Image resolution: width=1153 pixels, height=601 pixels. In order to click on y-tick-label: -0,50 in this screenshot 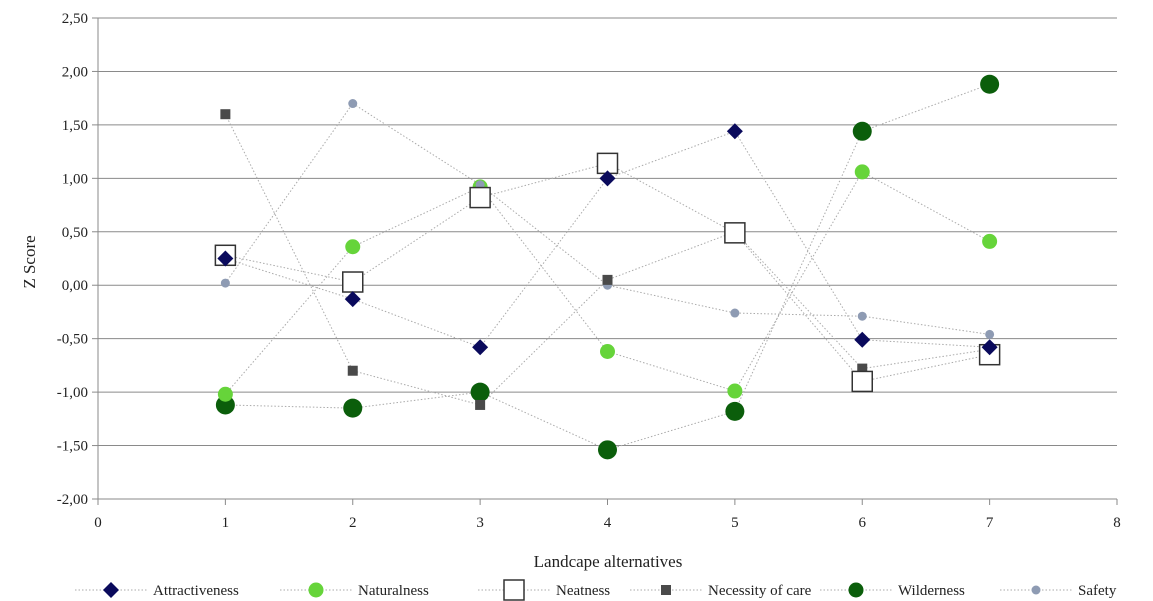, I will do `click(72, 340)`.